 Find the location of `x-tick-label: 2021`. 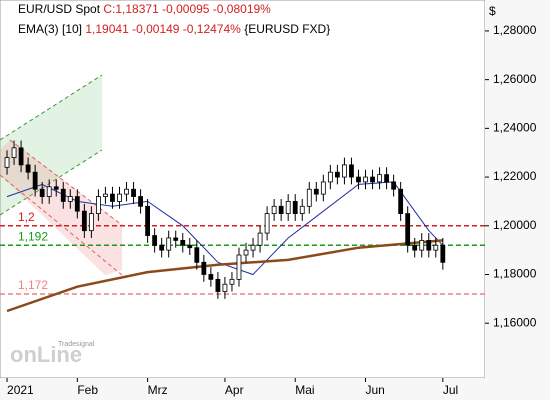

x-tick-label: 2021 is located at coordinates (20, 390).